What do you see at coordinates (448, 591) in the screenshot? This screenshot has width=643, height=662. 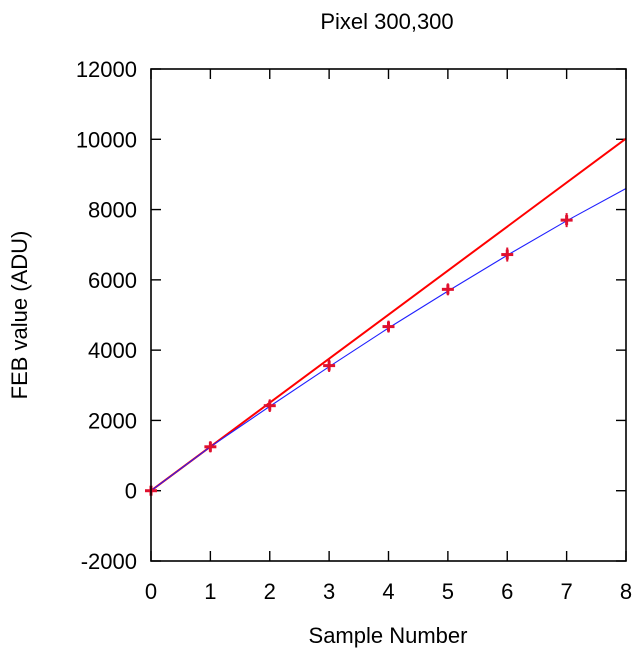 I see `x-tick-label: 5` at bounding box center [448, 591].